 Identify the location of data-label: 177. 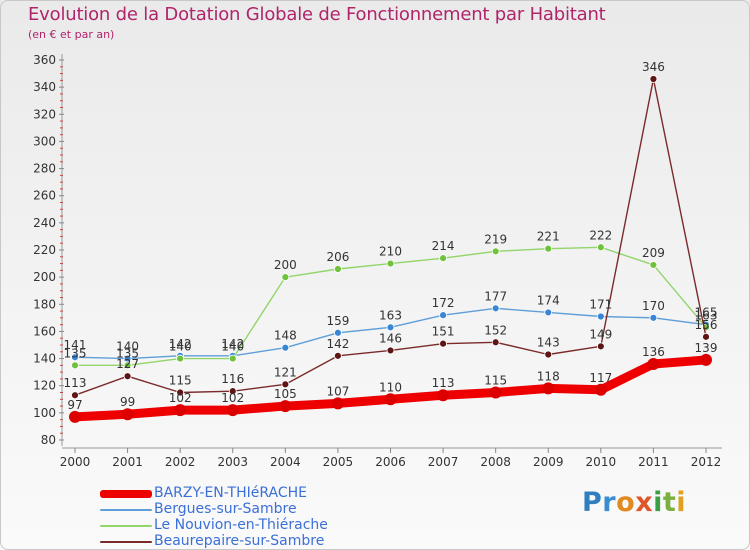
(495, 296).